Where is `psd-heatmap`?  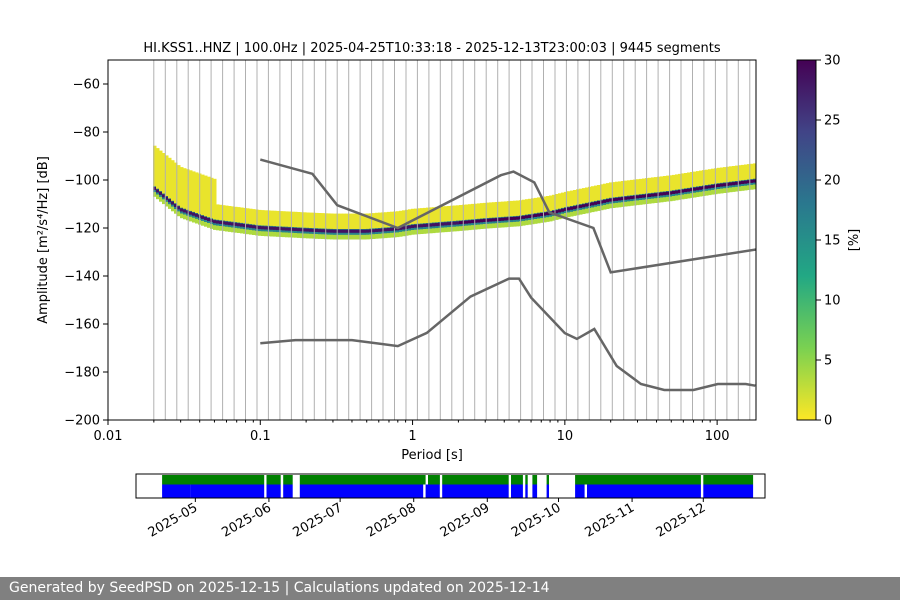
psd-heatmap is located at coordinates (454, 192).